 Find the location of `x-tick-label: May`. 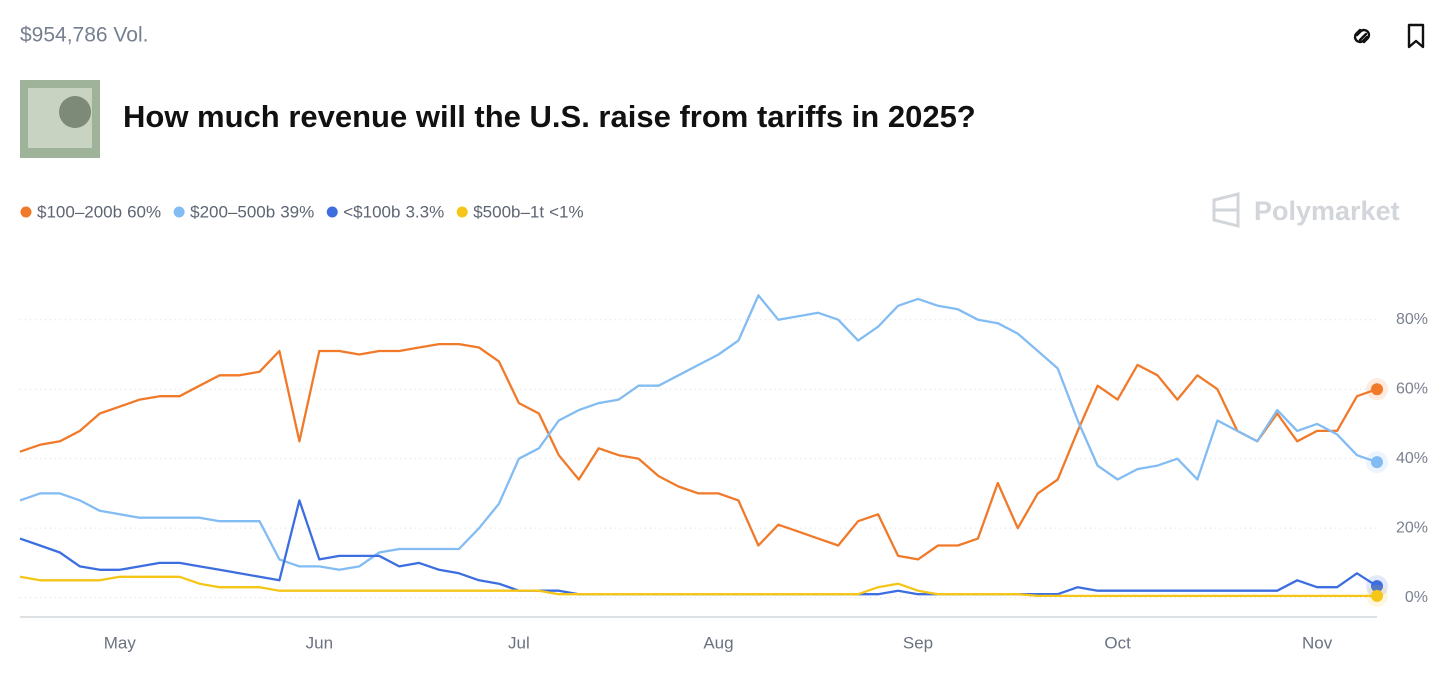

x-tick-label: May is located at coordinates (120, 642).